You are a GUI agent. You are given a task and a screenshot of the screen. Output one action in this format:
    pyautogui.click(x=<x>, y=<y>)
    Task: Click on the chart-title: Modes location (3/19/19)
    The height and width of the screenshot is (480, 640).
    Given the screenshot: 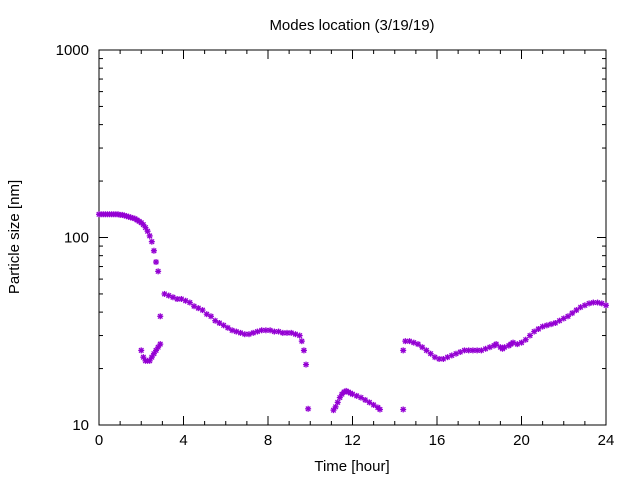 What is the action you would take?
    pyautogui.click(x=351, y=25)
    